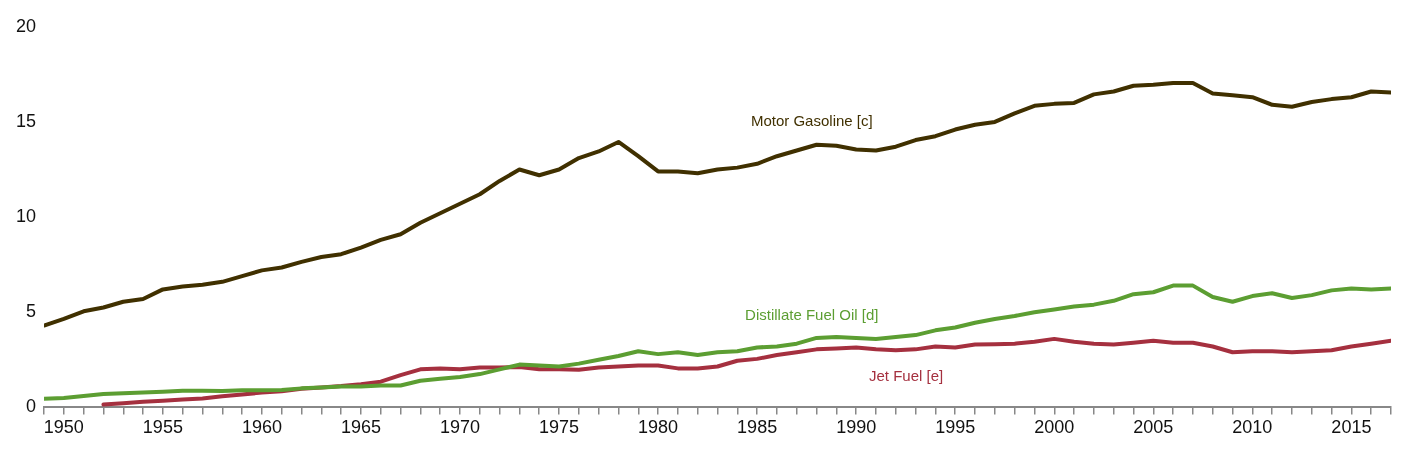  I want to click on x-tick-label: 2000, so click(1054, 427).